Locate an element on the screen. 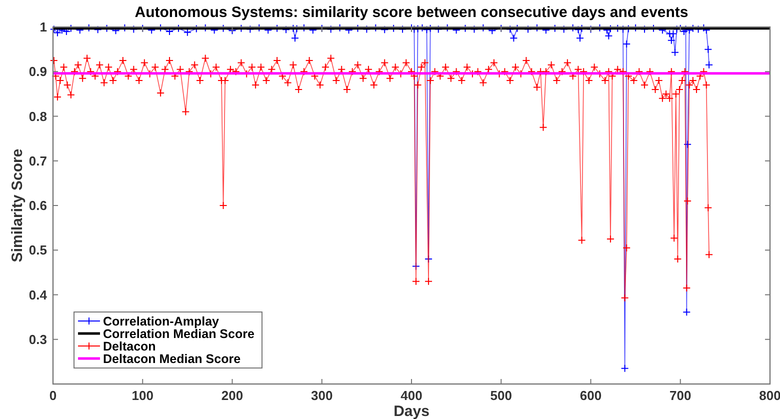 This screenshot has height=419, width=780. y-tick-label: 0.3 is located at coordinates (37, 339).